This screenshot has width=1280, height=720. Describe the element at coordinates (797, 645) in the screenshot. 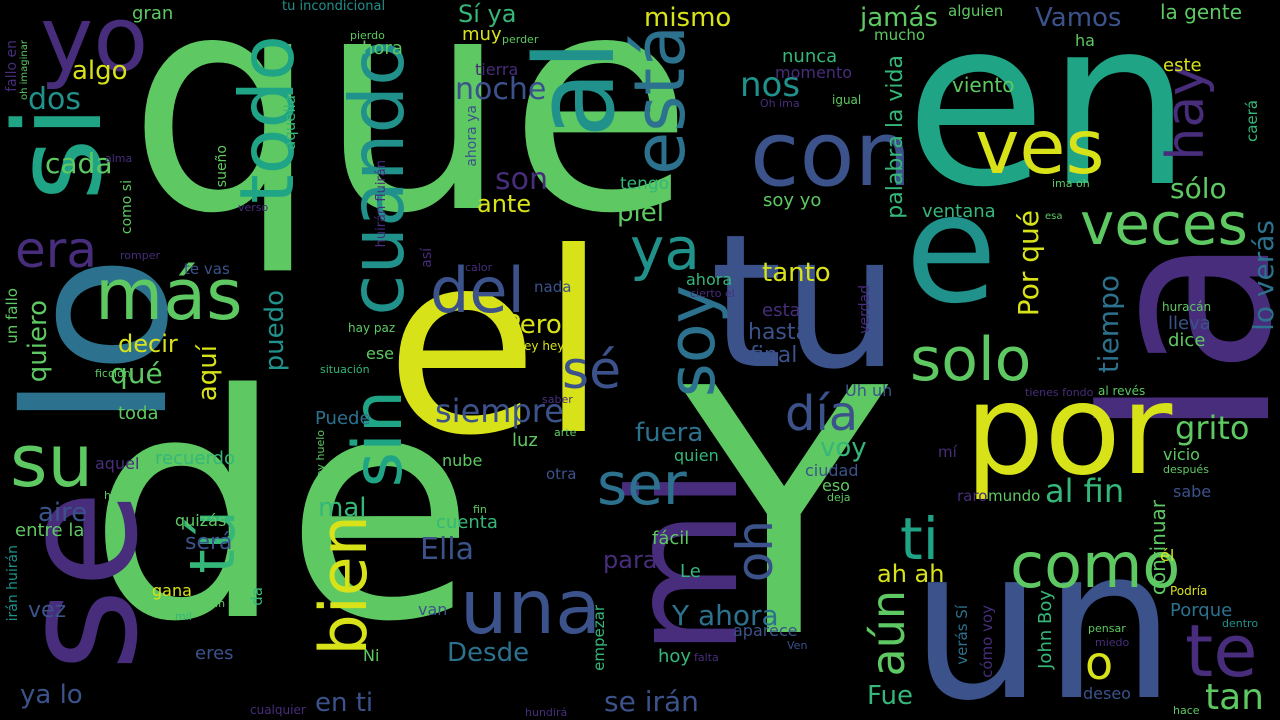

I see `word-Ven: Ven` at that location.